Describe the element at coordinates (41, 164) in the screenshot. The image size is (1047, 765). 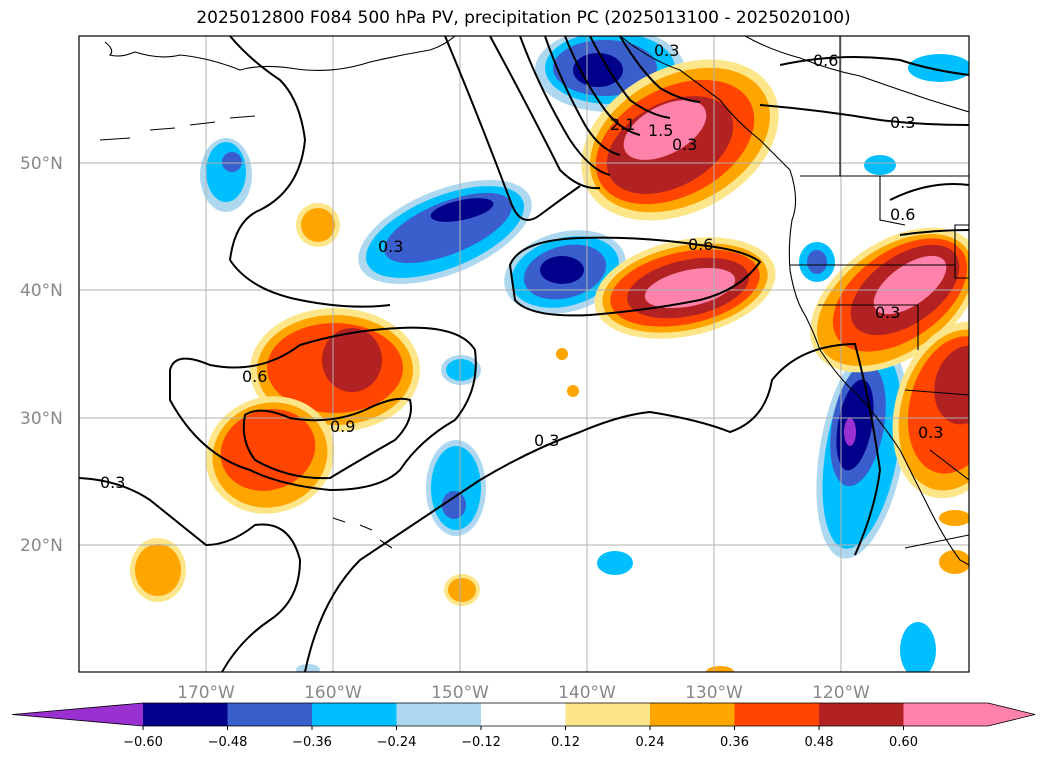
I see `lat-label: 50°N` at that location.